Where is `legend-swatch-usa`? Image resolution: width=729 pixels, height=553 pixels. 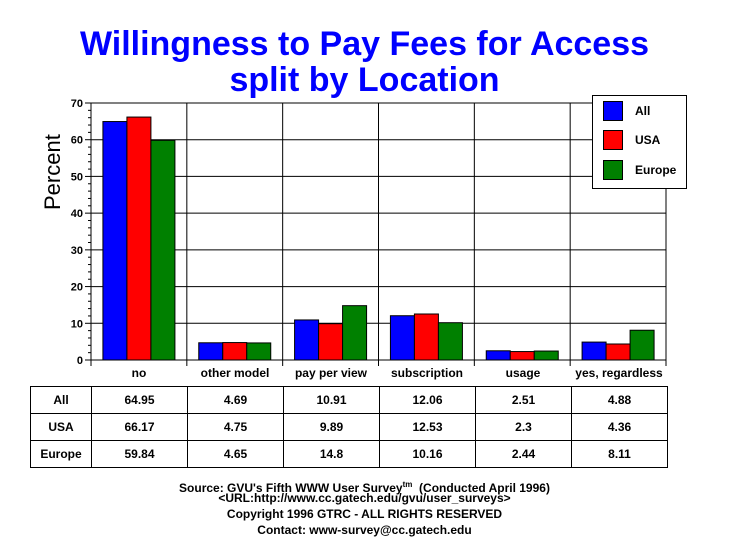 legend-swatch-usa is located at coordinates (613, 140).